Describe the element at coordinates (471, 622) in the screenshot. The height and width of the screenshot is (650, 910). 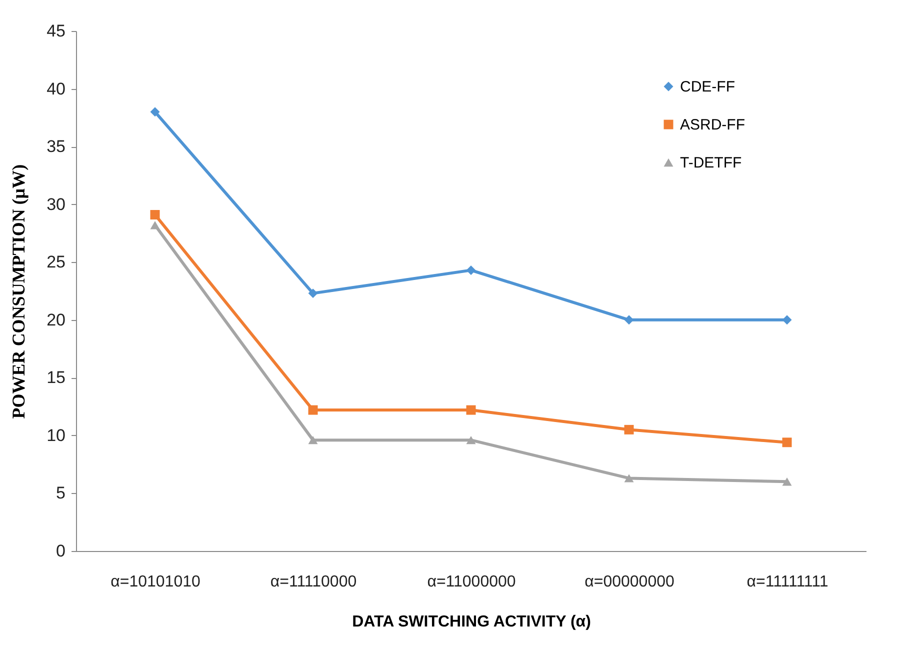
I see `x-axis-title: DATA SWITCHING ACTIVITY (α)` at that location.